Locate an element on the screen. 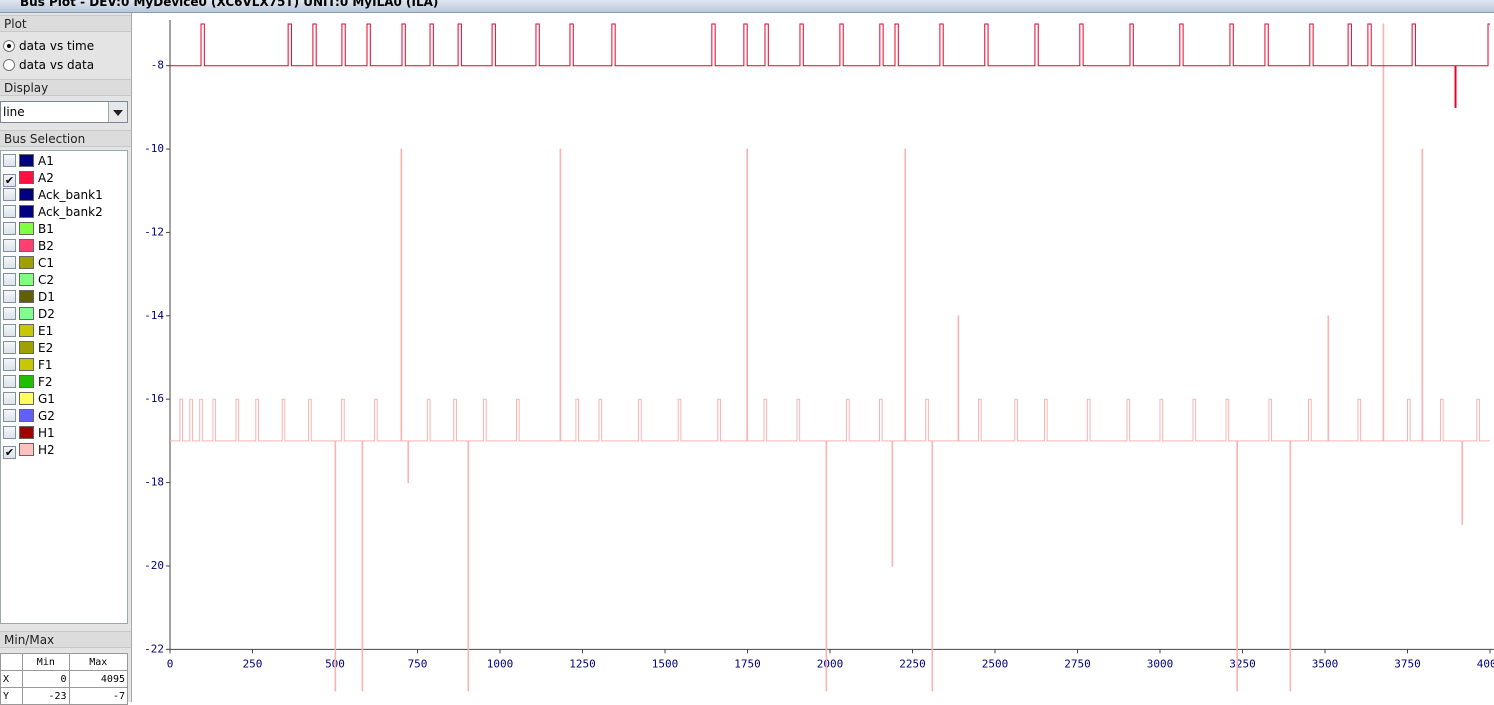 This screenshot has width=1494, height=705. bus-row: F1 is located at coordinates (28, 365).